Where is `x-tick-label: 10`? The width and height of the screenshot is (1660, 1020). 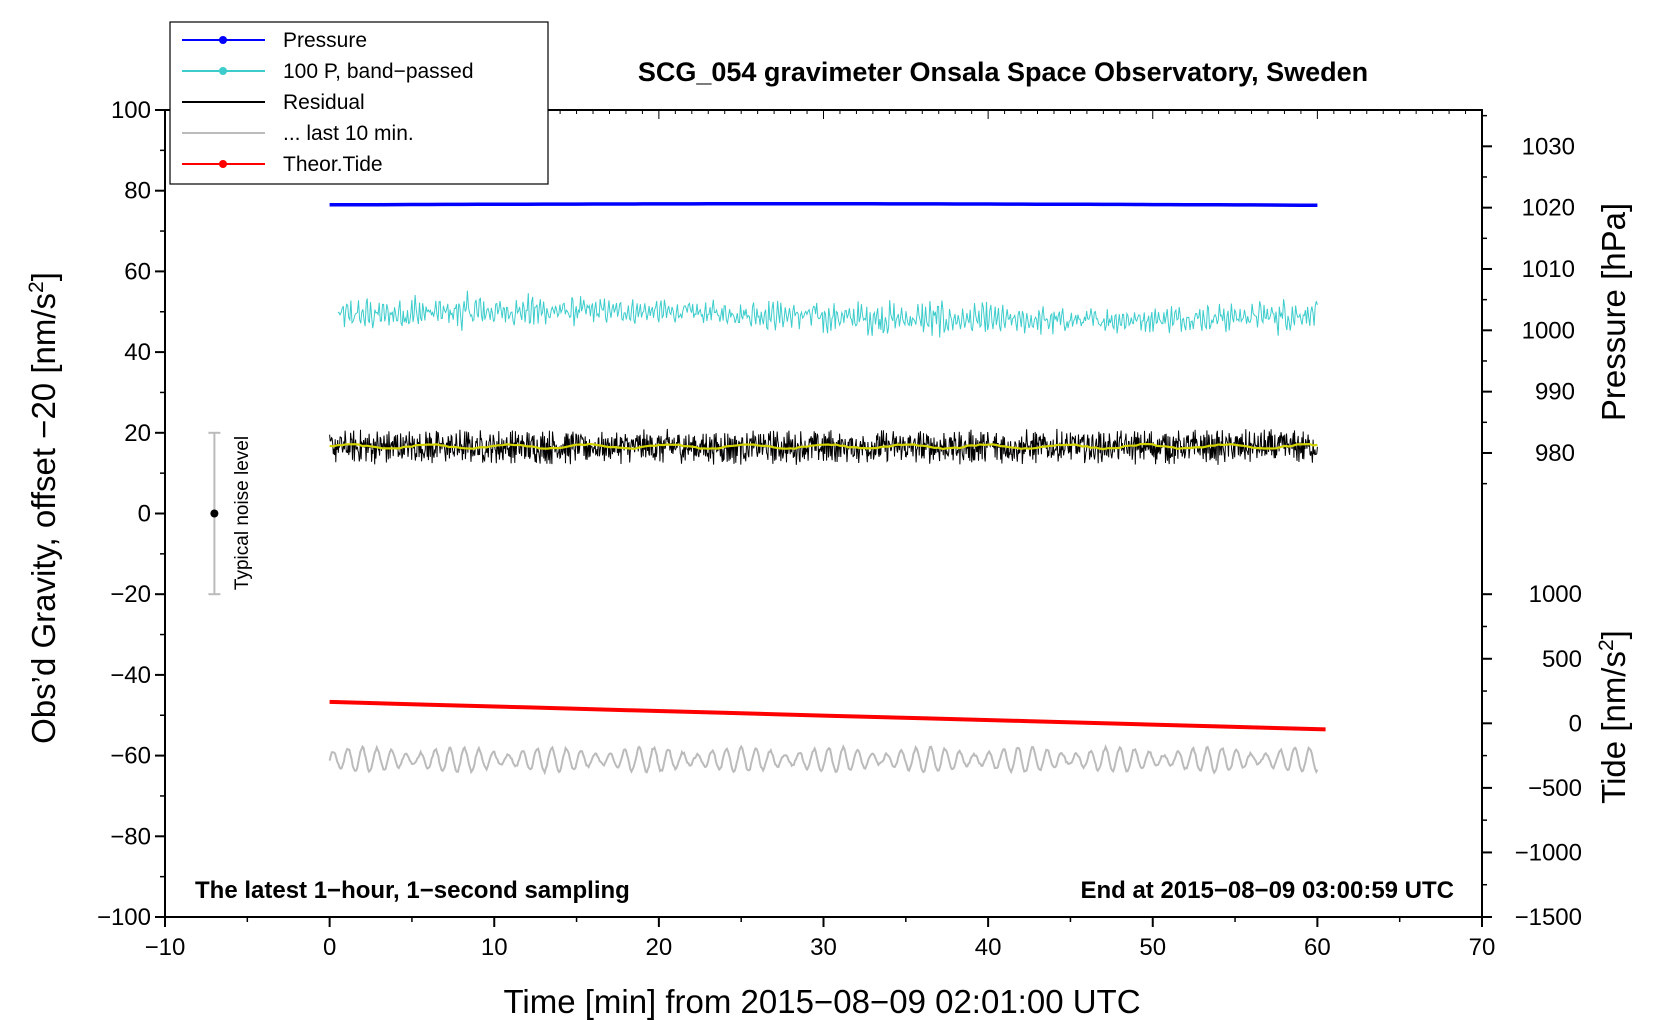 x-tick-label: 10 is located at coordinates (494, 947).